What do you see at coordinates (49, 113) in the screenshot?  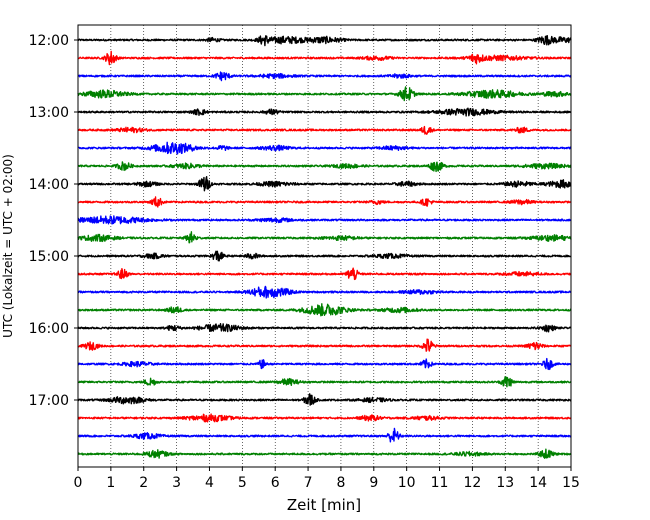 I see `y-tick-label-13:00: 13:00` at bounding box center [49, 113].